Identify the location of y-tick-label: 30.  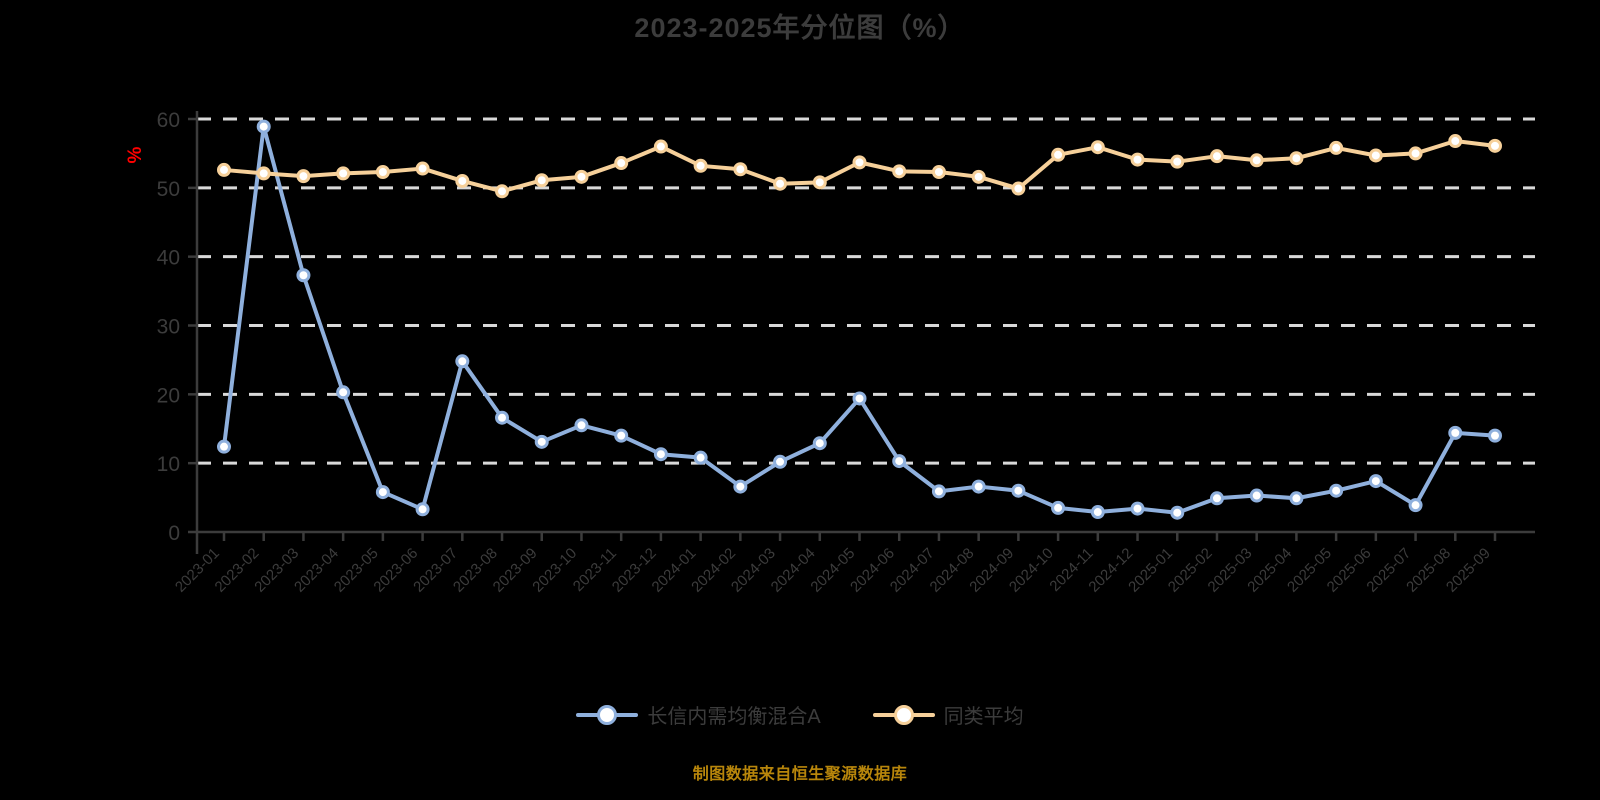
(168, 327).